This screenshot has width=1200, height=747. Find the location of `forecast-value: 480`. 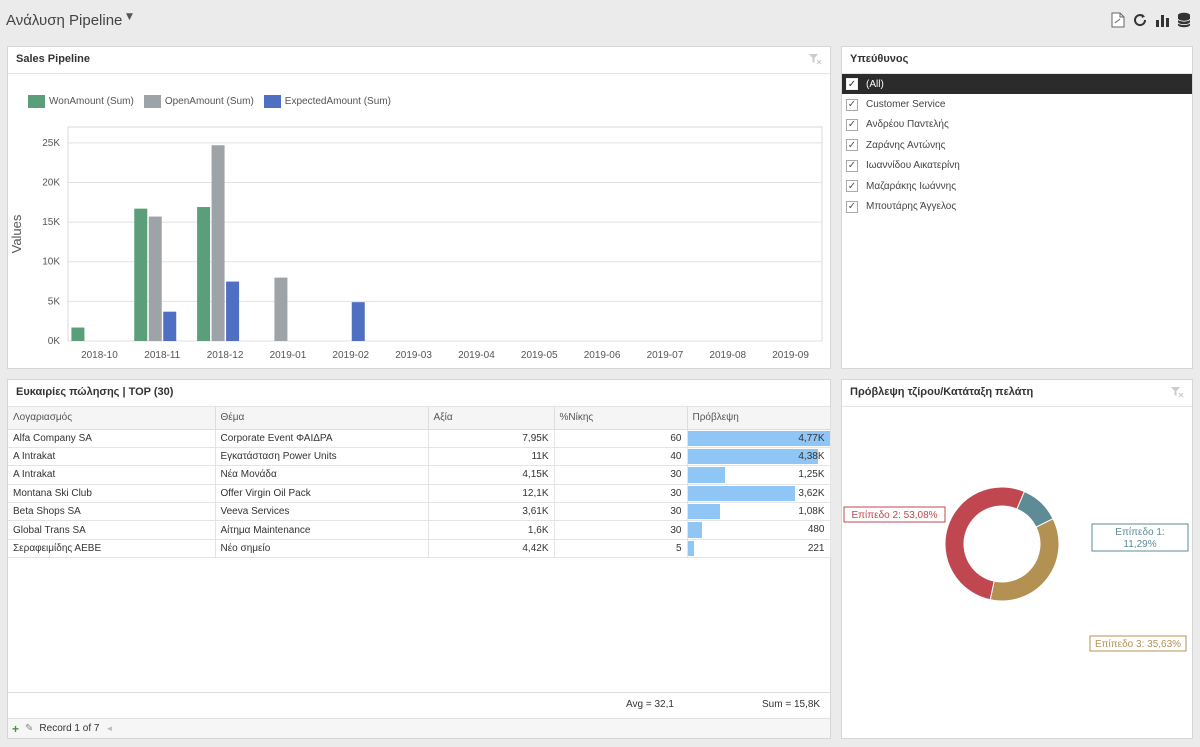

forecast-value: 480 is located at coordinates (816, 530).